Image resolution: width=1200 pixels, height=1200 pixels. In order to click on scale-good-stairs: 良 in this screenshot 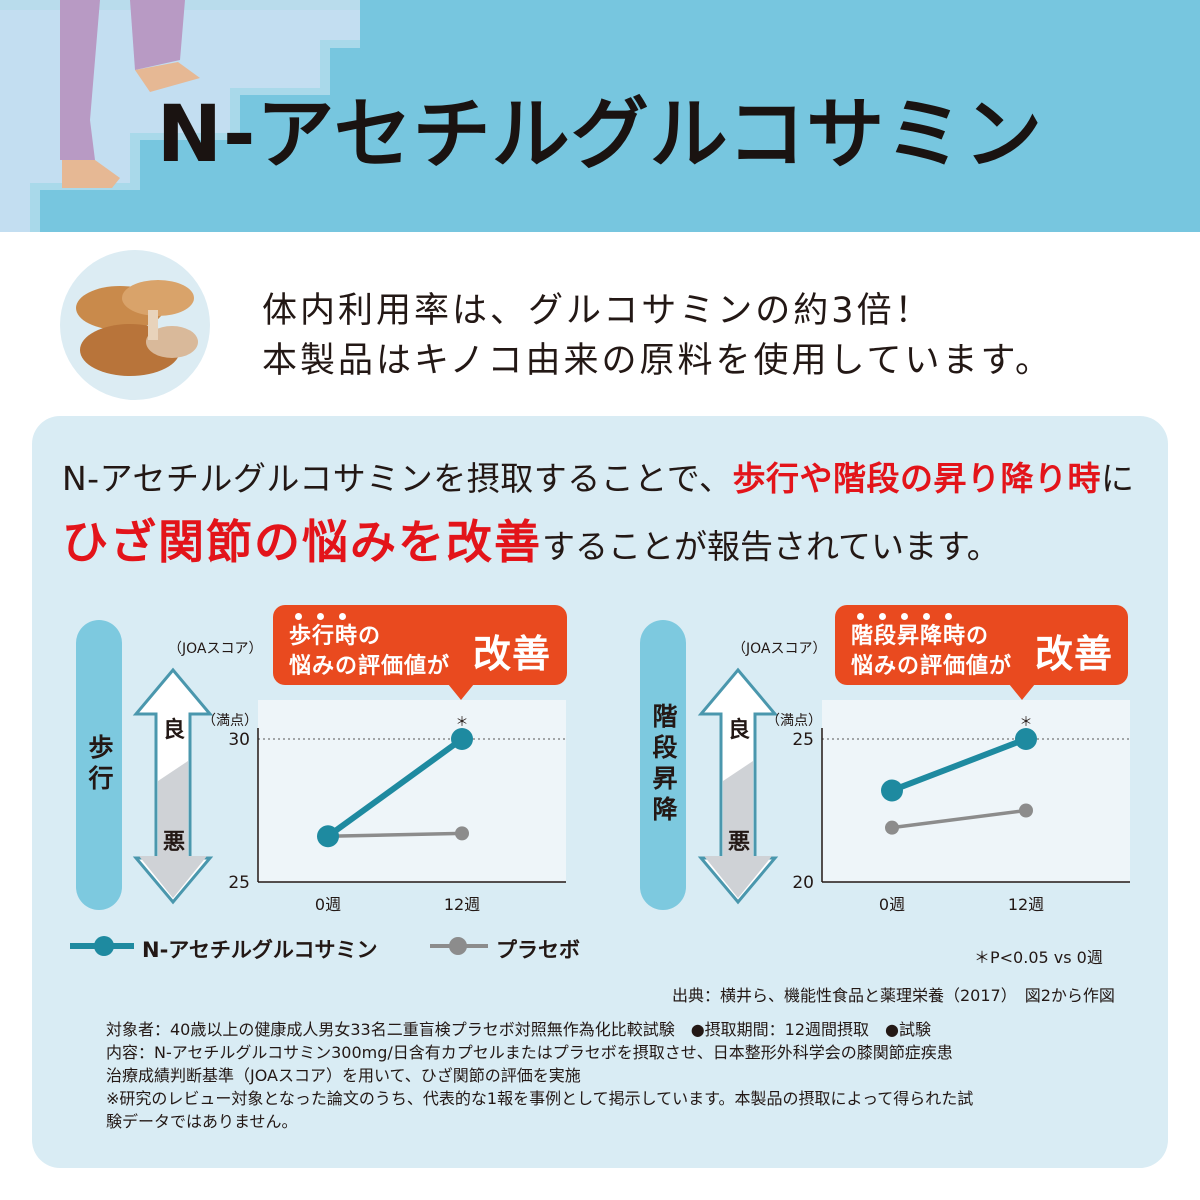, I will do `click(739, 730)`.